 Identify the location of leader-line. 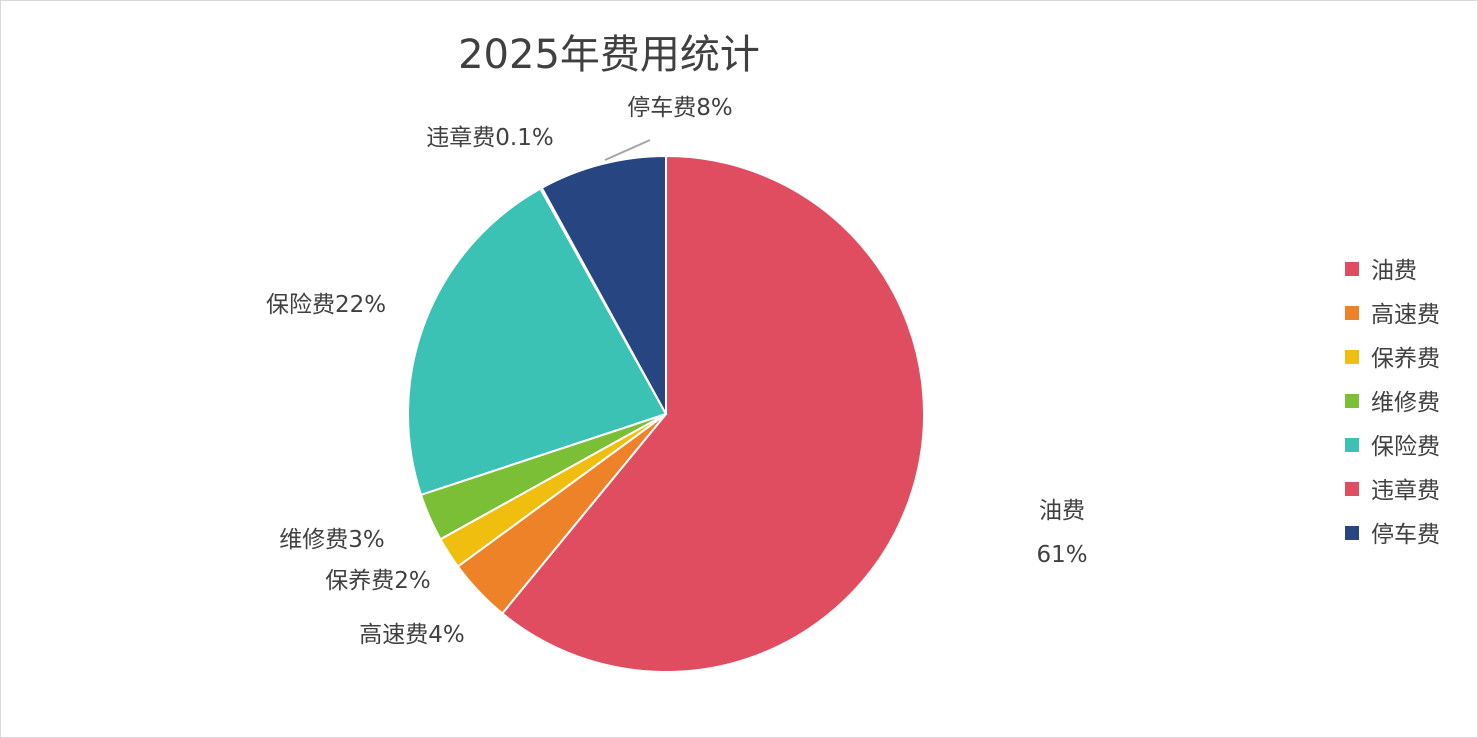
(627, 150).